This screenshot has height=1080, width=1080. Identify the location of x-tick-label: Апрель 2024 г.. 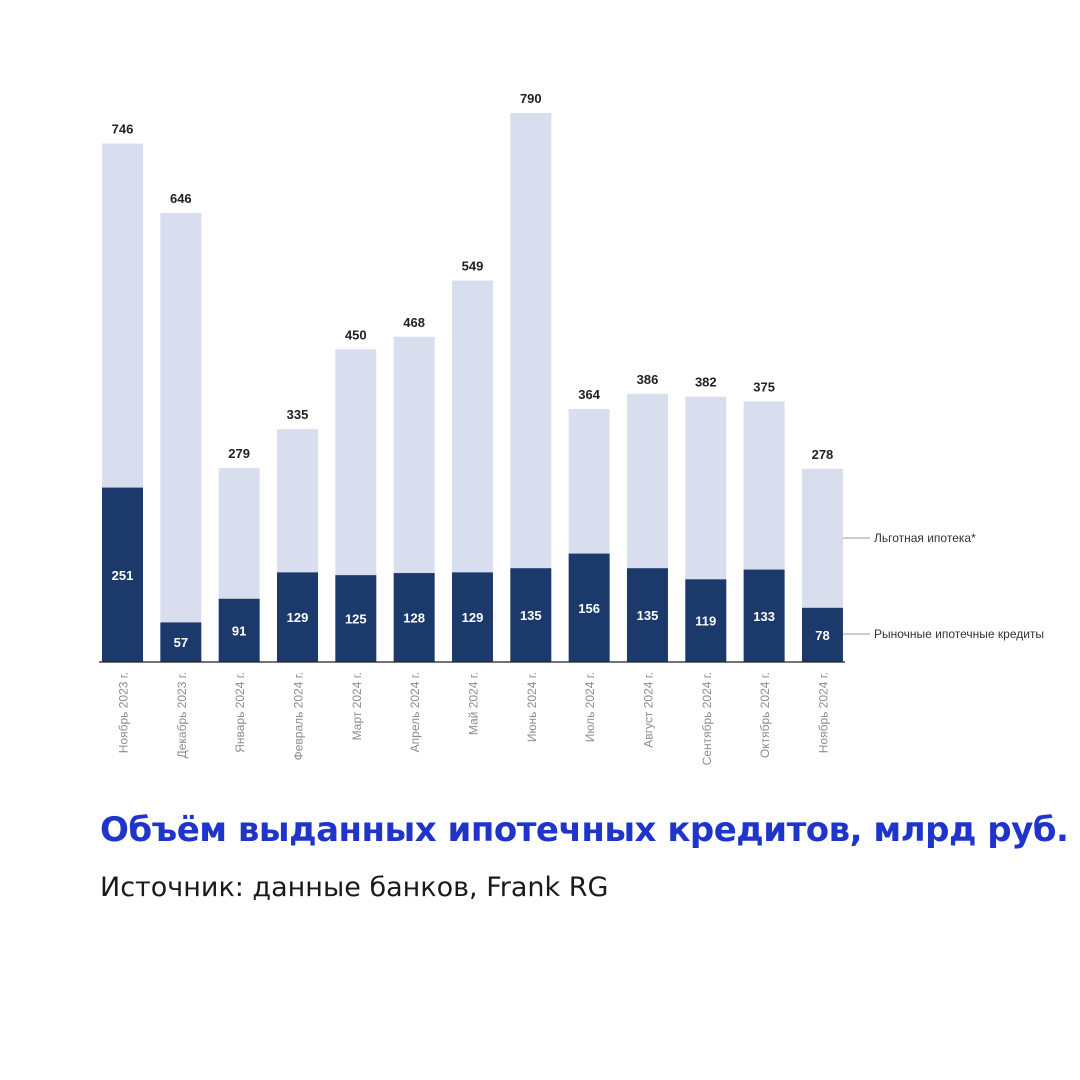
(415, 712).